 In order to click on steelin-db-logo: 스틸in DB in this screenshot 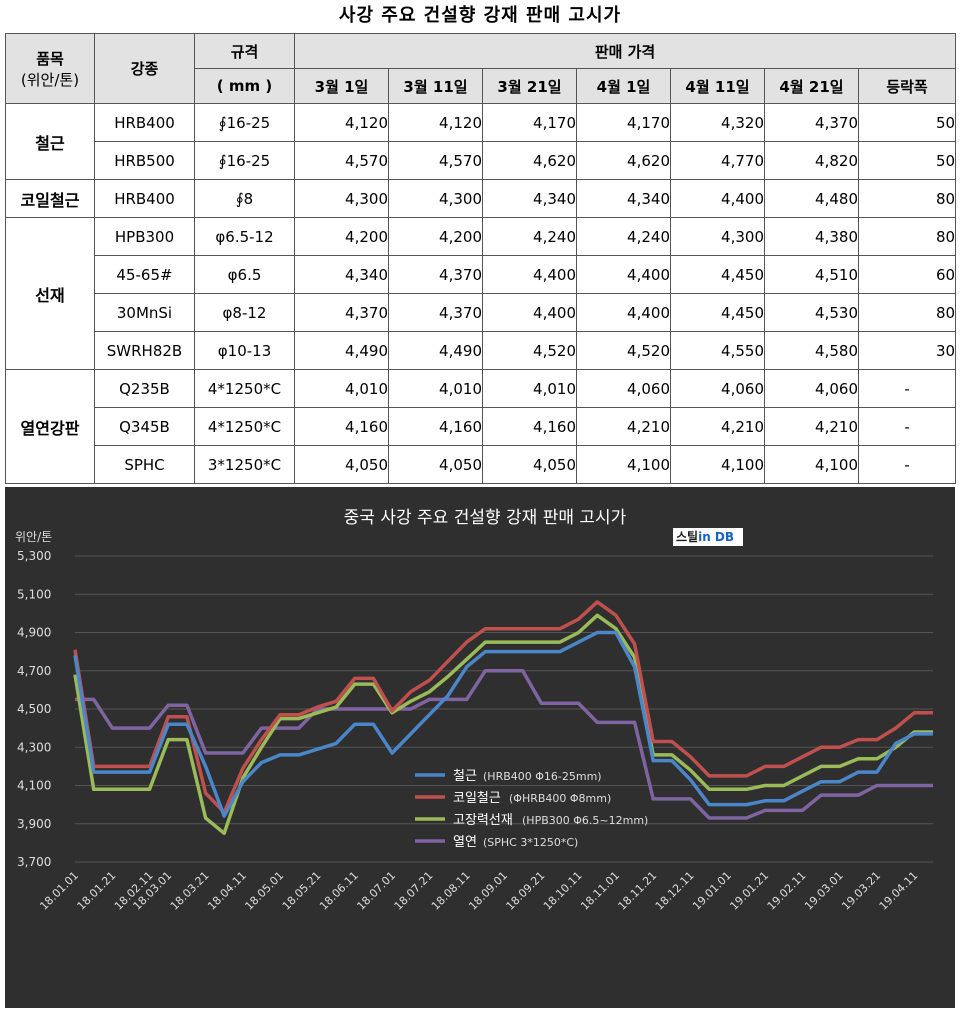, I will do `click(708, 537)`.